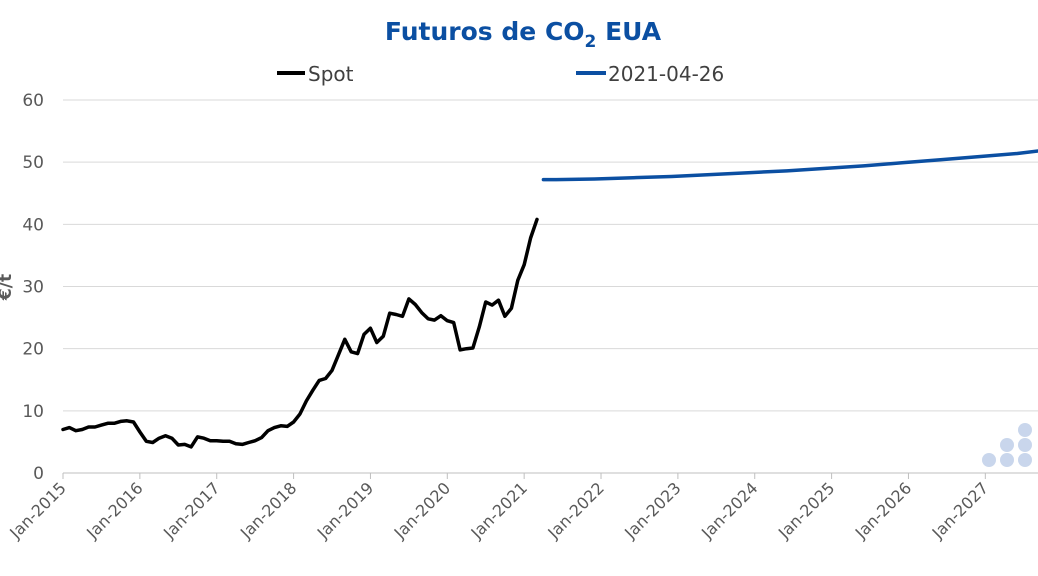 Image resolution: width=1038 pixels, height=576 pixels. Describe the element at coordinates (806, 510) in the screenshot. I see `x-tick-label: Jan-2025` at that location.